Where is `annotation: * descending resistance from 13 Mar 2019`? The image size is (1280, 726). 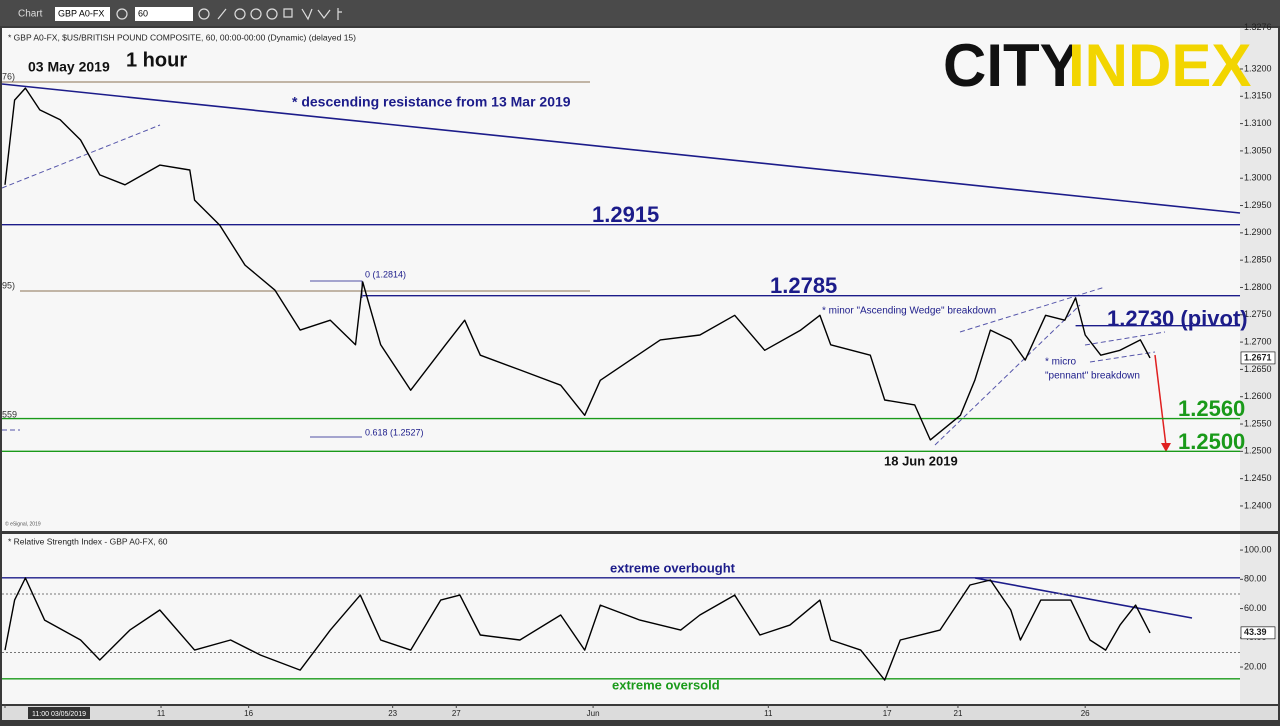 annotation: * descending resistance from 13 Mar 2019 is located at coordinates (431, 102).